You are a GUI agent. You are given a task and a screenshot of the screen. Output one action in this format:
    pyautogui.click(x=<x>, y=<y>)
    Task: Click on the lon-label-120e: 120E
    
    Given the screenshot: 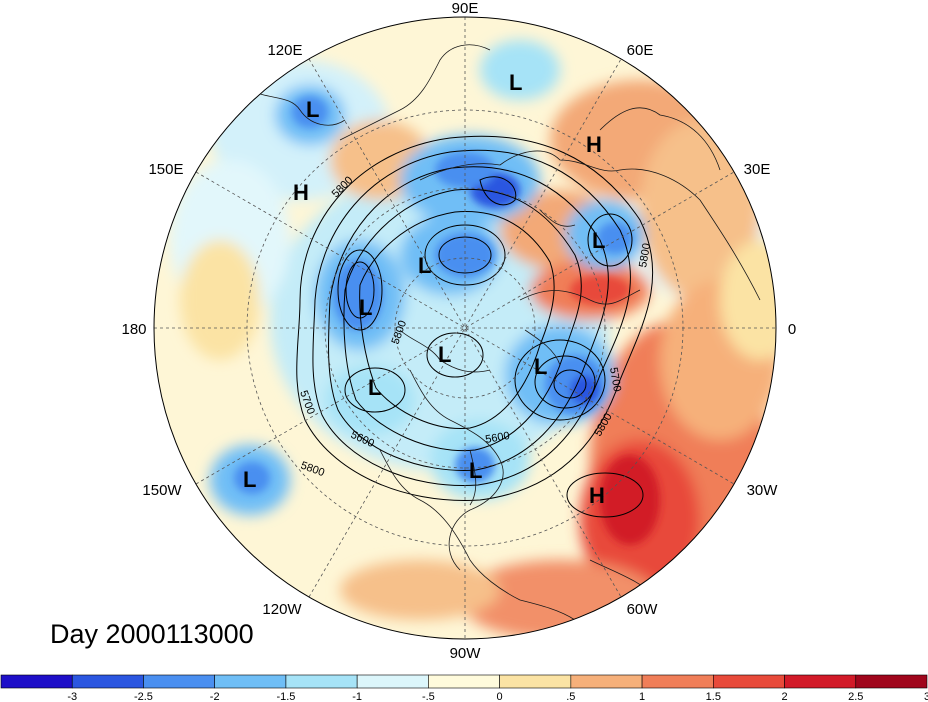 What is the action you would take?
    pyautogui.click(x=284, y=50)
    